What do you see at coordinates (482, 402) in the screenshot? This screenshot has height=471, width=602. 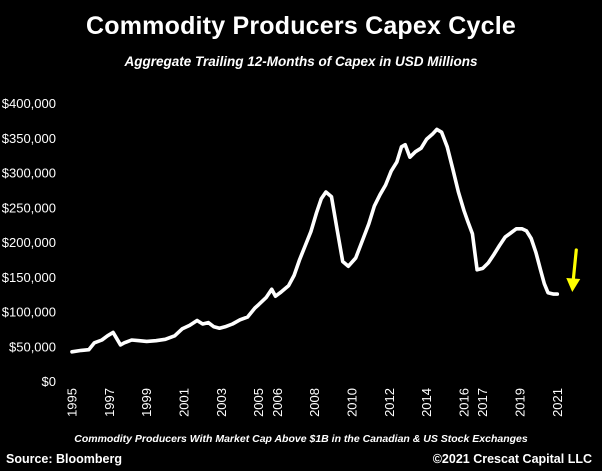 I see `x-tick-label: 2017` at bounding box center [482, 402].